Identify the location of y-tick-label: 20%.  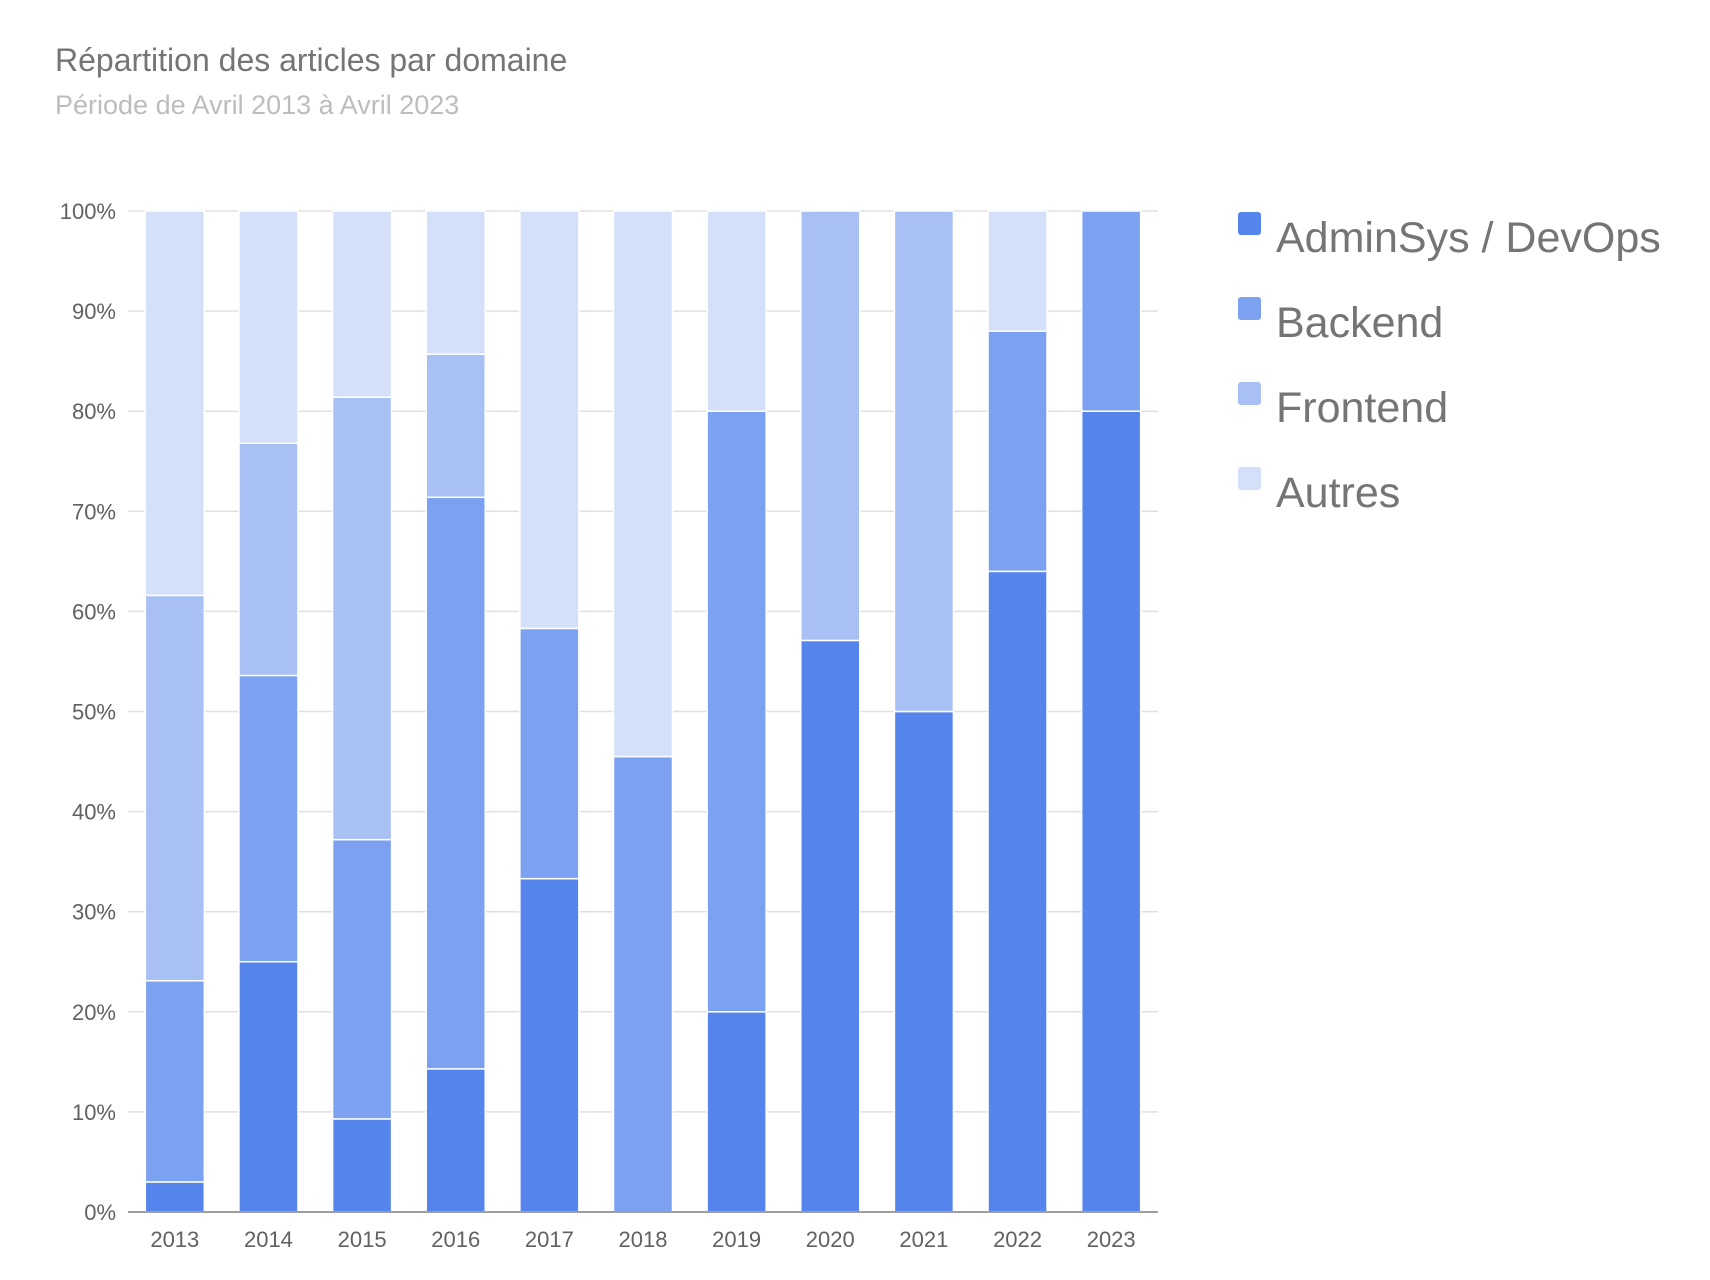
(94, 1012).